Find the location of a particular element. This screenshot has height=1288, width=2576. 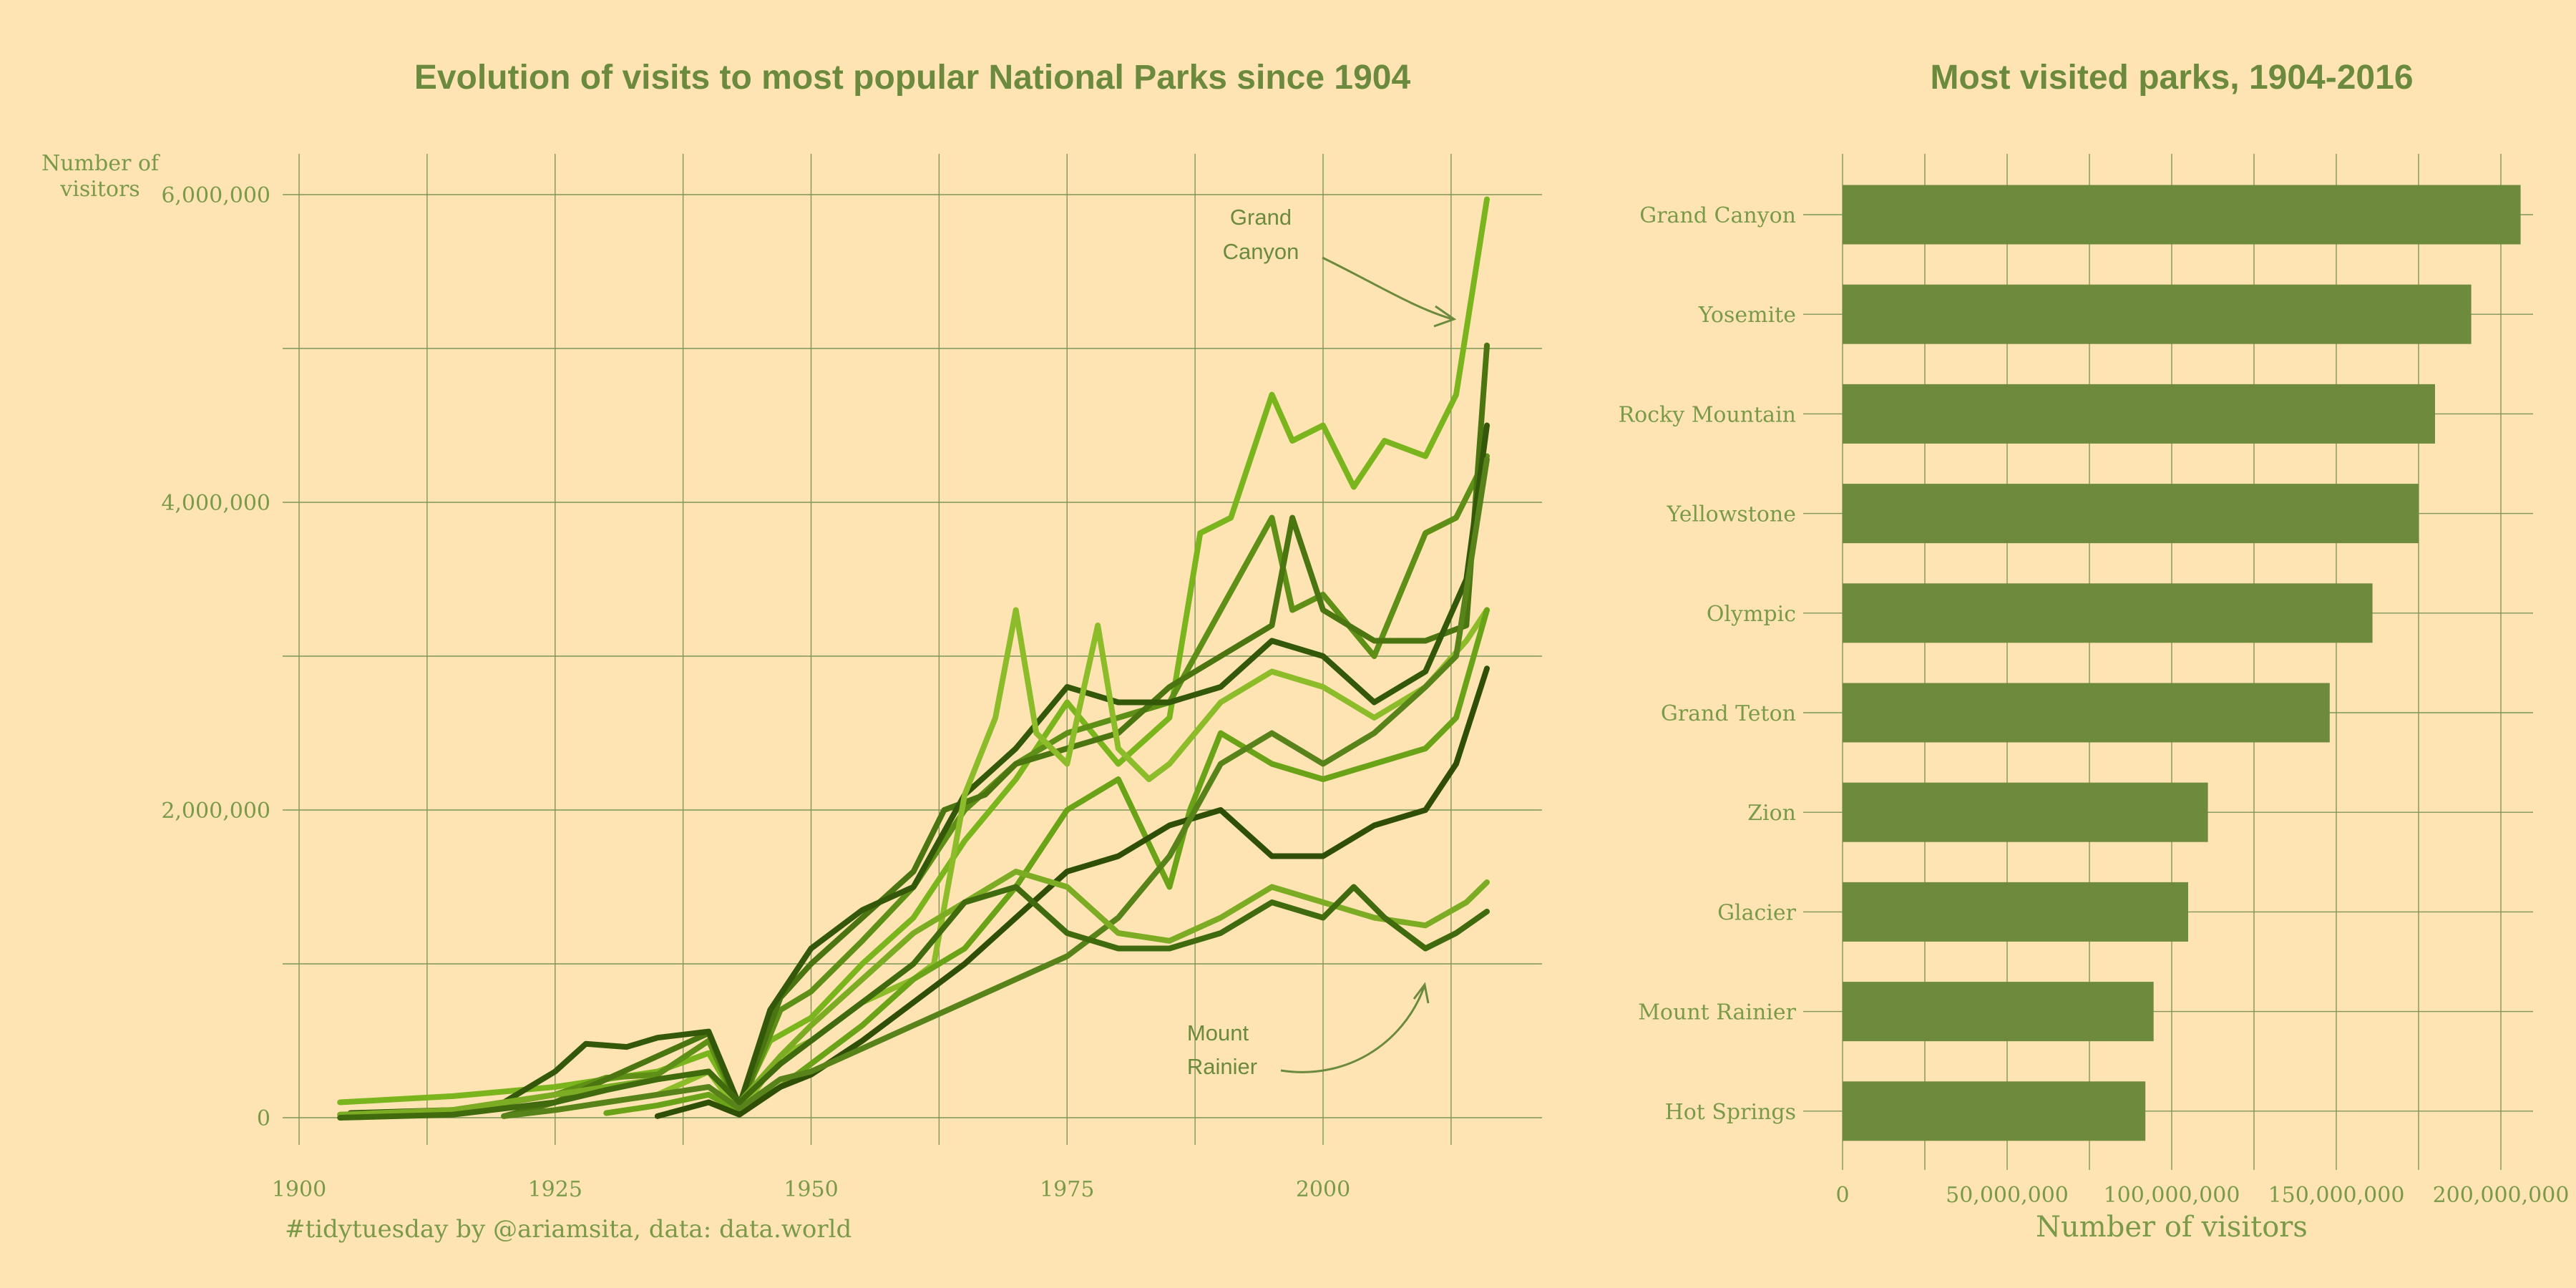

bar-category-label: Hot Springs is located at coordinates (1730, 1112).